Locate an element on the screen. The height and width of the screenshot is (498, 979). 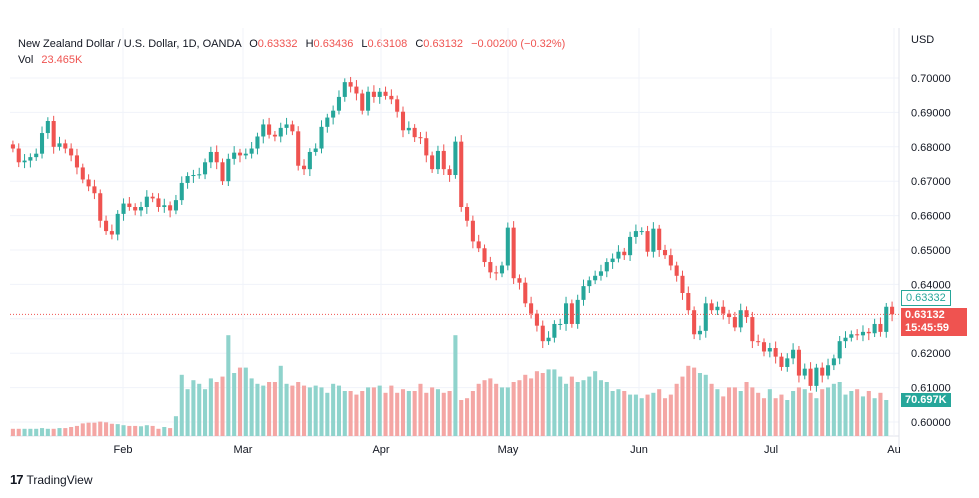
open-price-tag: 0.63332 is located at coordinates (926, 298).